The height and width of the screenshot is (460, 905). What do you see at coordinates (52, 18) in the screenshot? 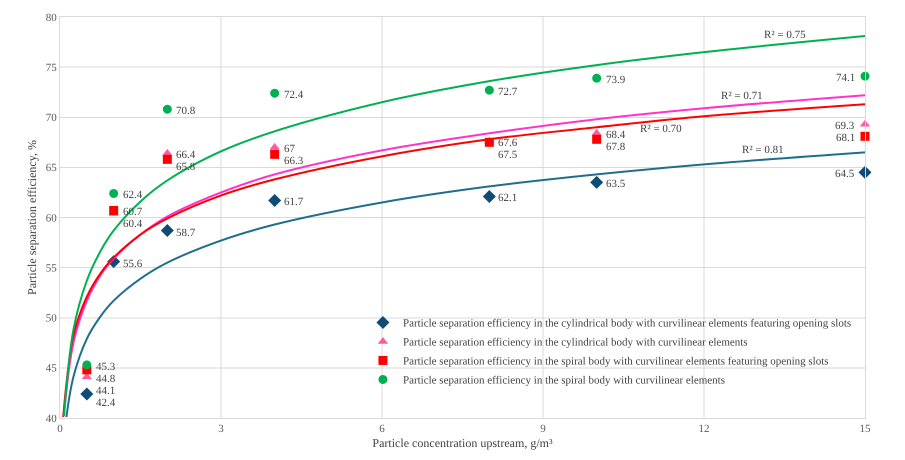
I see `y-tick-label: 80` at bounding box center [52, 18].